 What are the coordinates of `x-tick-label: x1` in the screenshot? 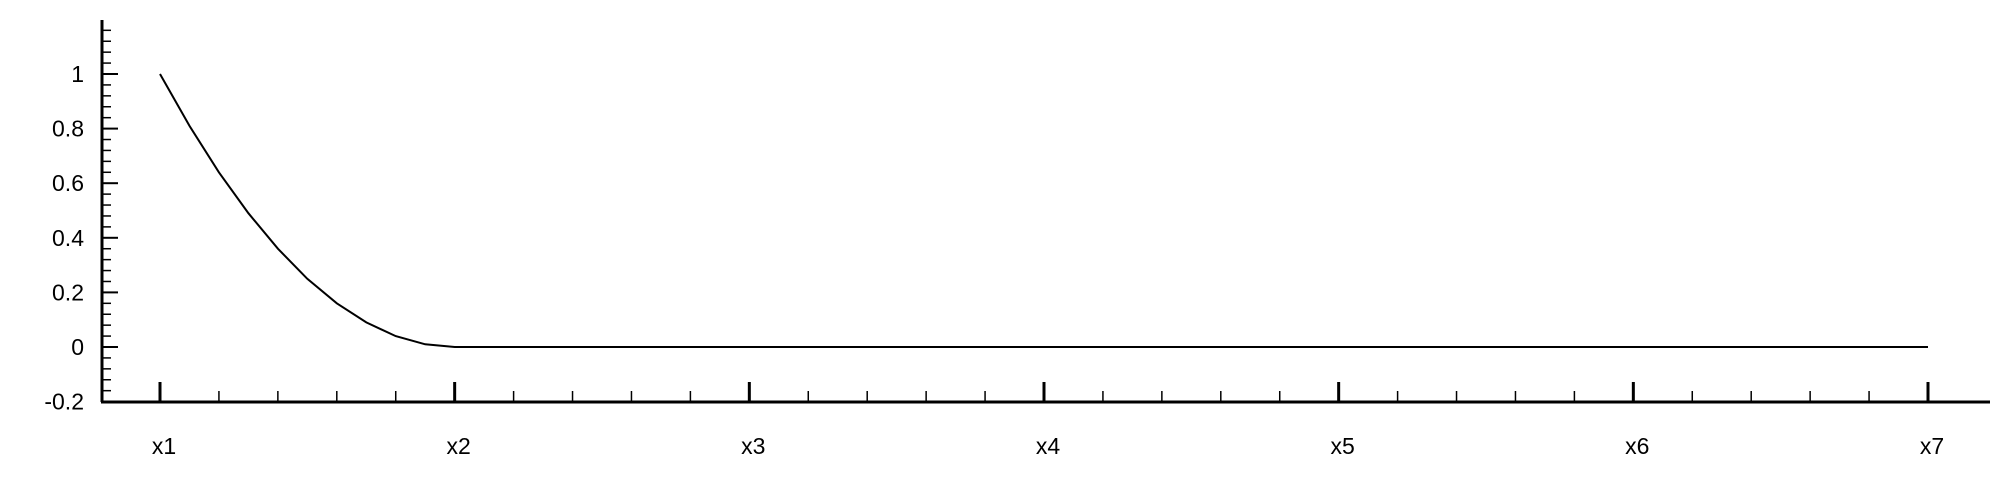 It's located at (164, 446).